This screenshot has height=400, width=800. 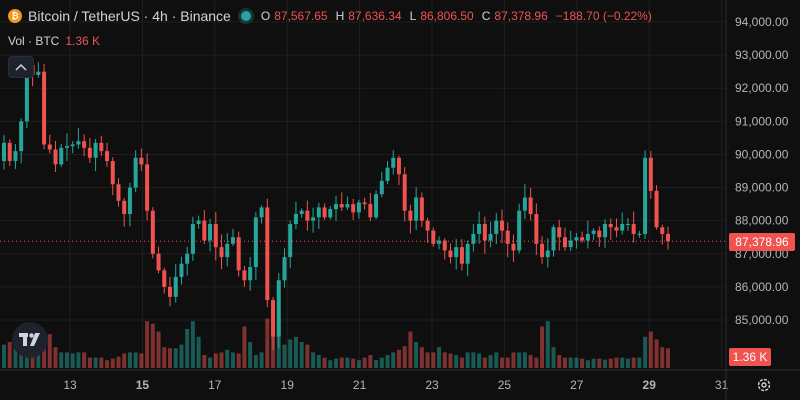 I want to click on volume-legend: Vol · BTC 1.36 K, so click(x=54, y=41).